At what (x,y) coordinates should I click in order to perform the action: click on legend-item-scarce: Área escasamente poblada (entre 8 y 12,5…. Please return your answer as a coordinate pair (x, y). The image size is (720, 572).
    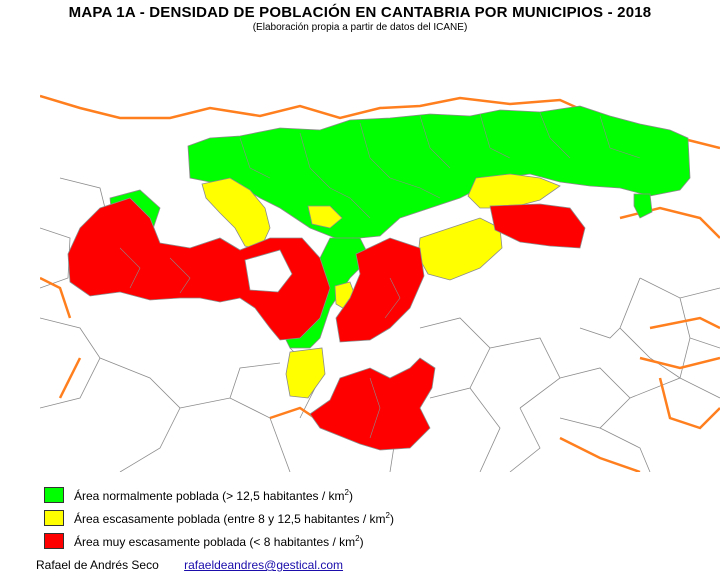
    Looking at the image, I should click on (219, 518).